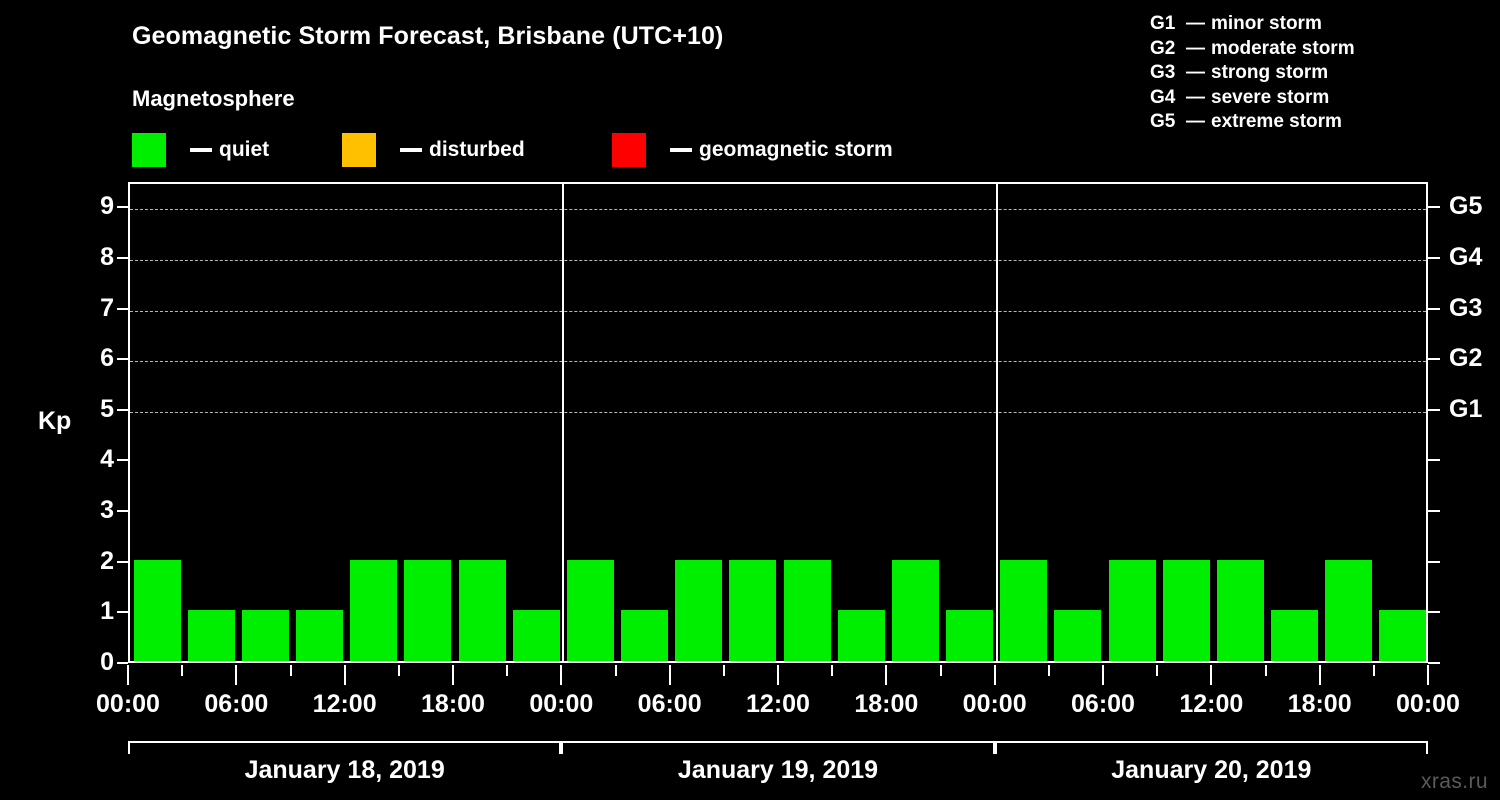  Describe the element at coordinates (359, 150) in the screenshot. I see `orange-square-icon` at that location.